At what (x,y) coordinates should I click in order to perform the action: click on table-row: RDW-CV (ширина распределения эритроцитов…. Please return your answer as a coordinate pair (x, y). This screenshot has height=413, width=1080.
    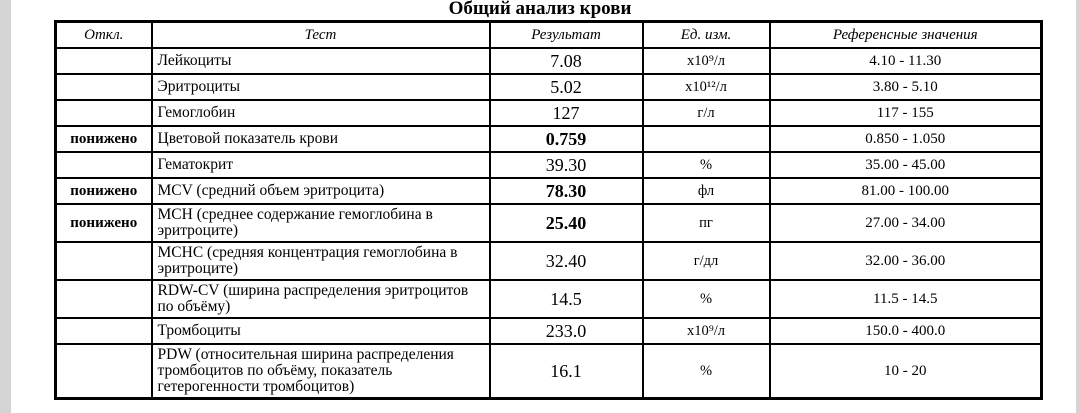
    Looking at the image, I should click on (548, 299).